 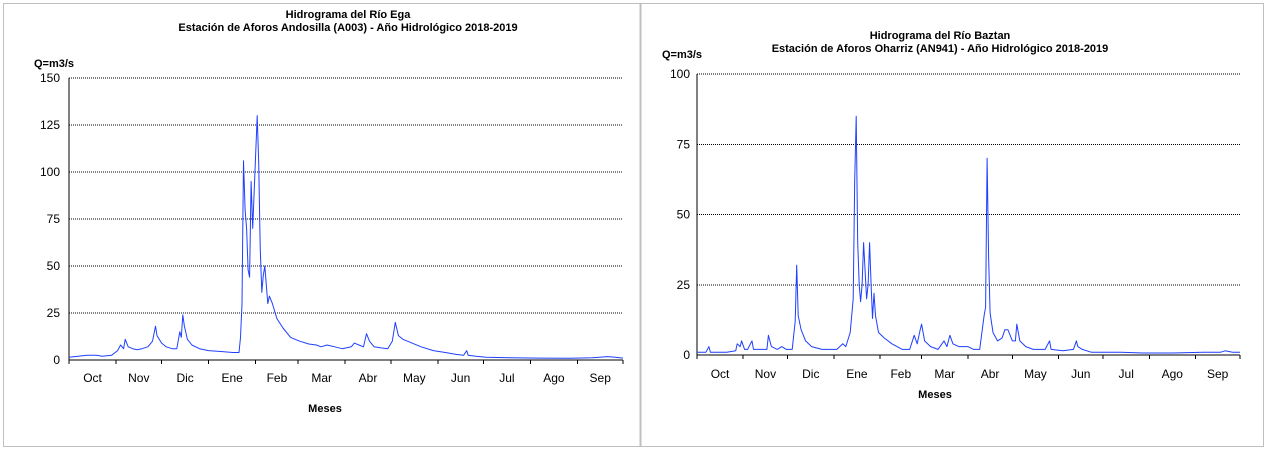 What do you see at coordinates (50, 125) in the screenshot?
I see `y-tick-label: 125` at bounding box center [50, 125].